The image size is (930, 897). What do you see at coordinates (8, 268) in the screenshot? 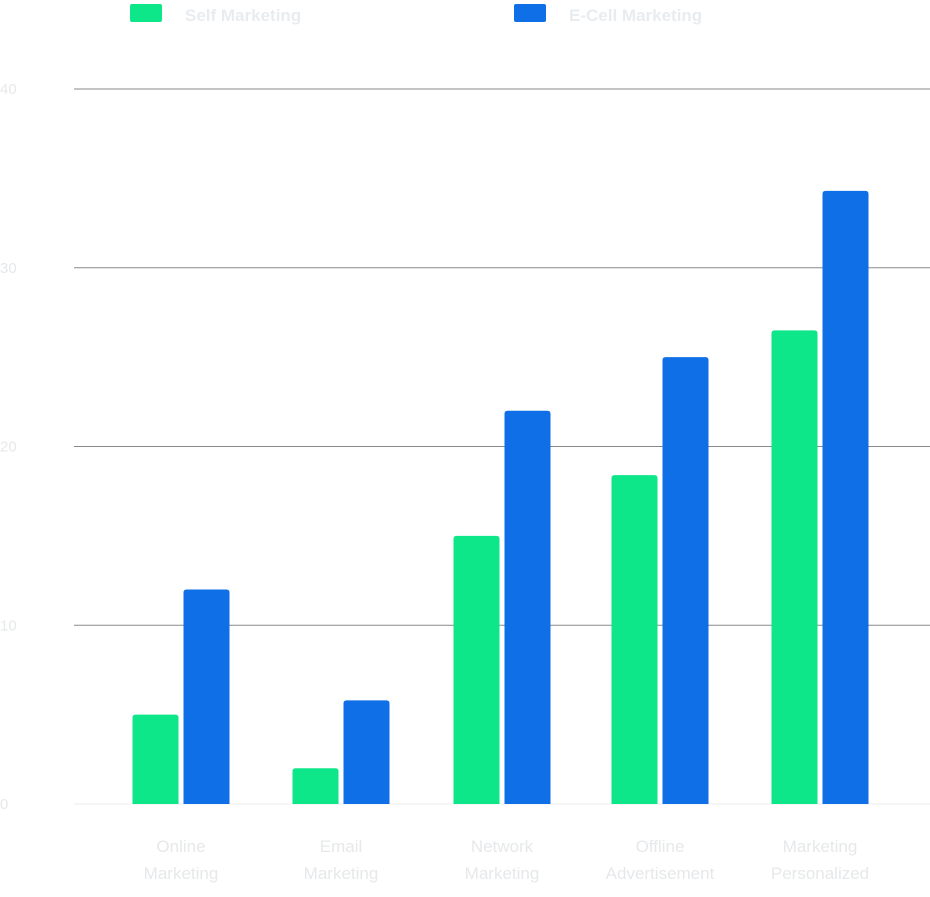
I see `y-tick-label-30: 30` at bounding box center [8, 268].